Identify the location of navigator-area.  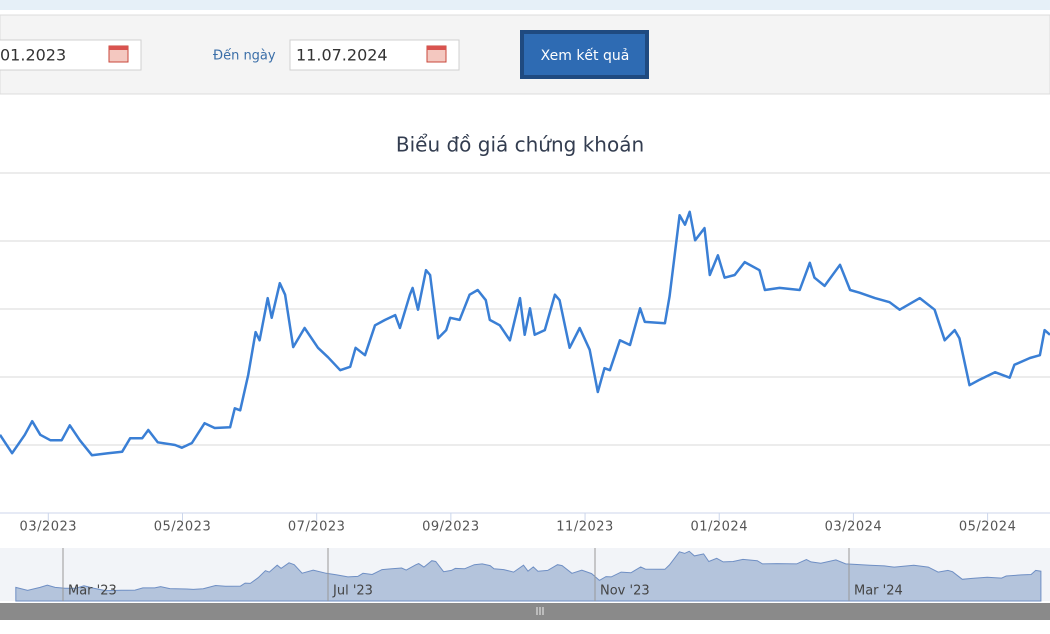
(528, 576).